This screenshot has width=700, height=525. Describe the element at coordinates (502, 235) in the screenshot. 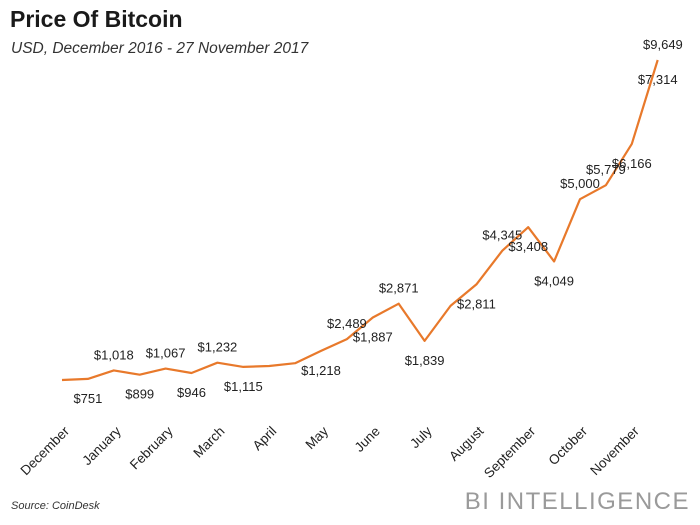

I see `data-label: $4,345` at that location.